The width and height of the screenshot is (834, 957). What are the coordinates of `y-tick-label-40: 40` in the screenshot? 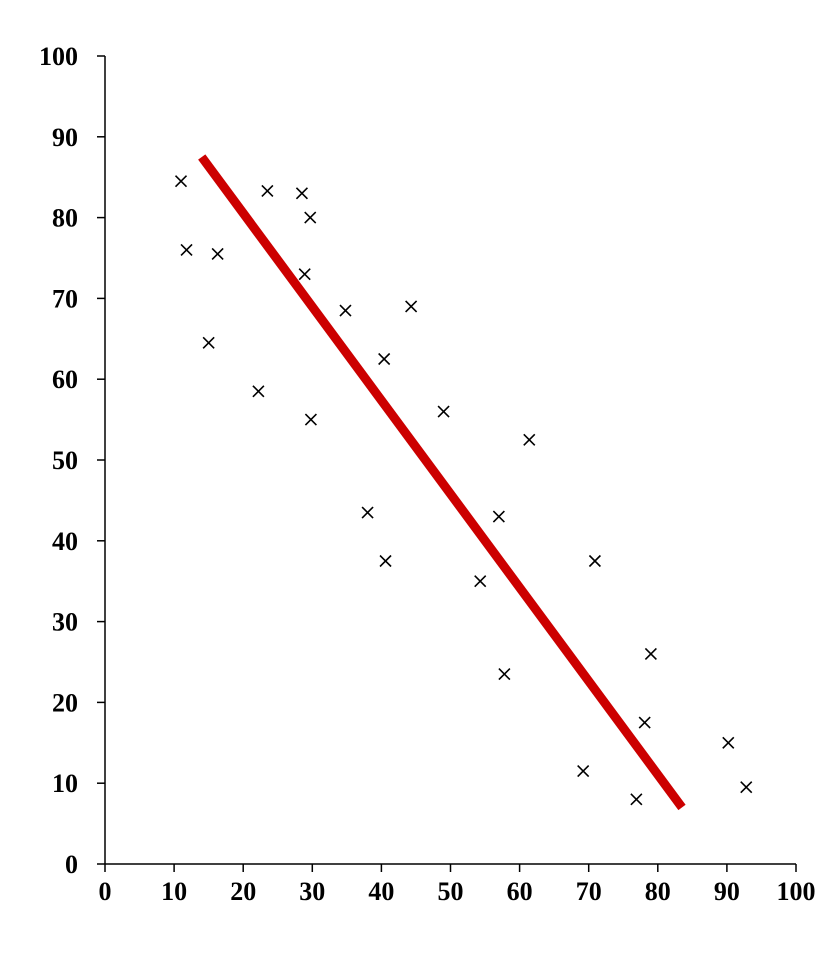 It's located at (65, 541).